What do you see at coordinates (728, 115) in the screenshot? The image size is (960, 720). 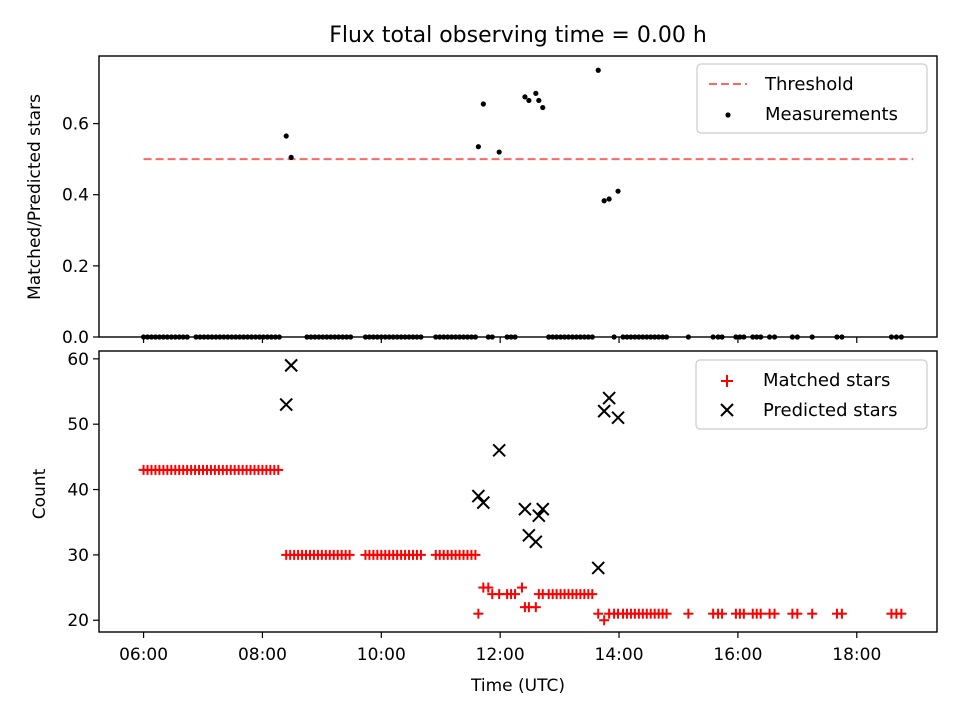 I see `legend-measurements-swatch` at bounding box center [728, 115].